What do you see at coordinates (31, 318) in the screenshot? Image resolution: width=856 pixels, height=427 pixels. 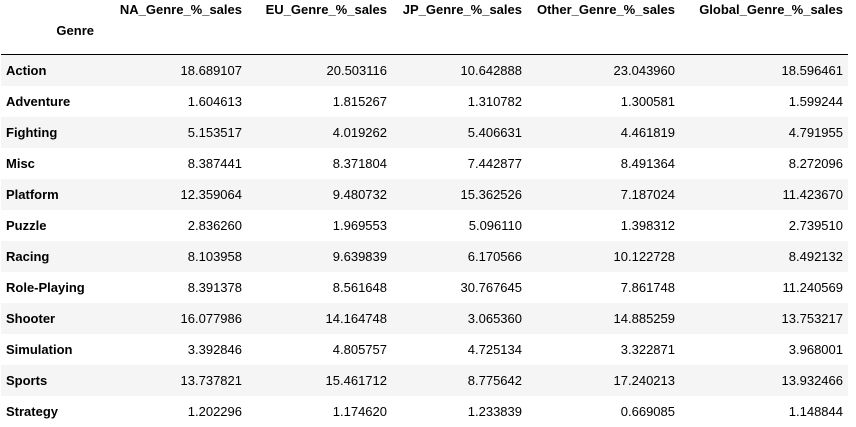 I see `row-label: Shooter` at bounding box center [31, 318].